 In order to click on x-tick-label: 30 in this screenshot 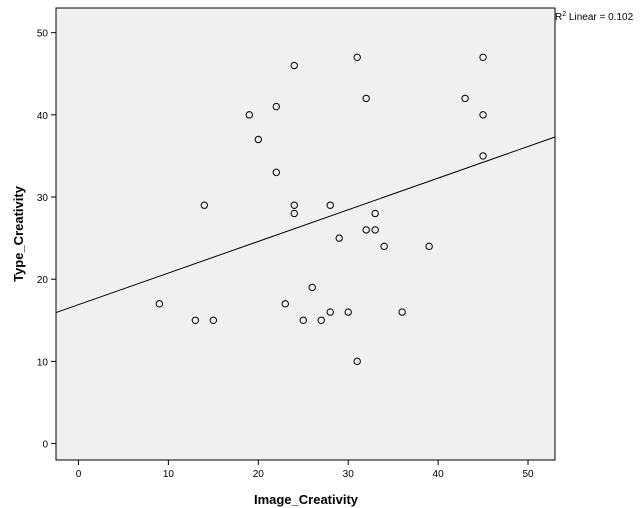, I will do `click(349, 474)`.